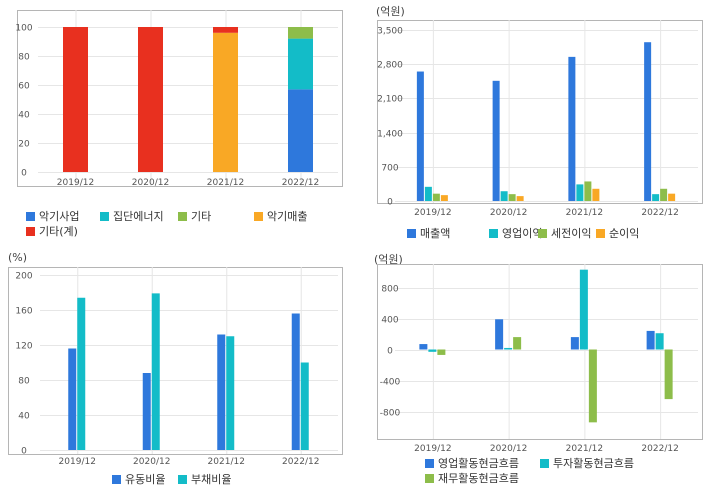 This screenshot has width=720, height=496. What do you see at coordinates (59, 216) in the screenshot?
I see `legend-label: 악기사업` at bounding box center [59, 216].